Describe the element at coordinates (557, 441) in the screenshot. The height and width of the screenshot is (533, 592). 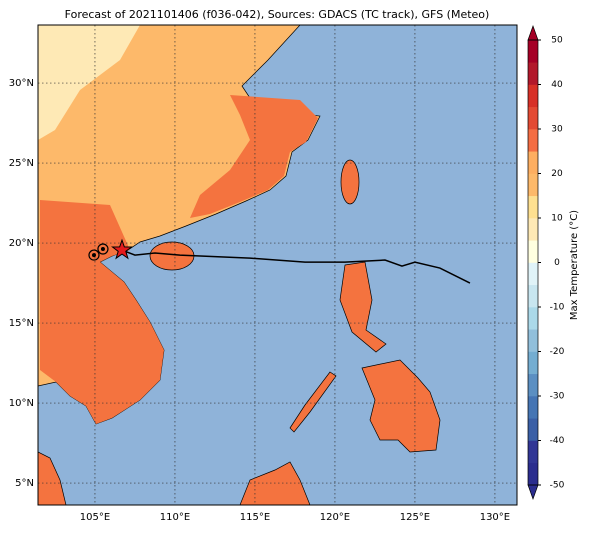
I see `colorbar-tick-label: -40` at that location.